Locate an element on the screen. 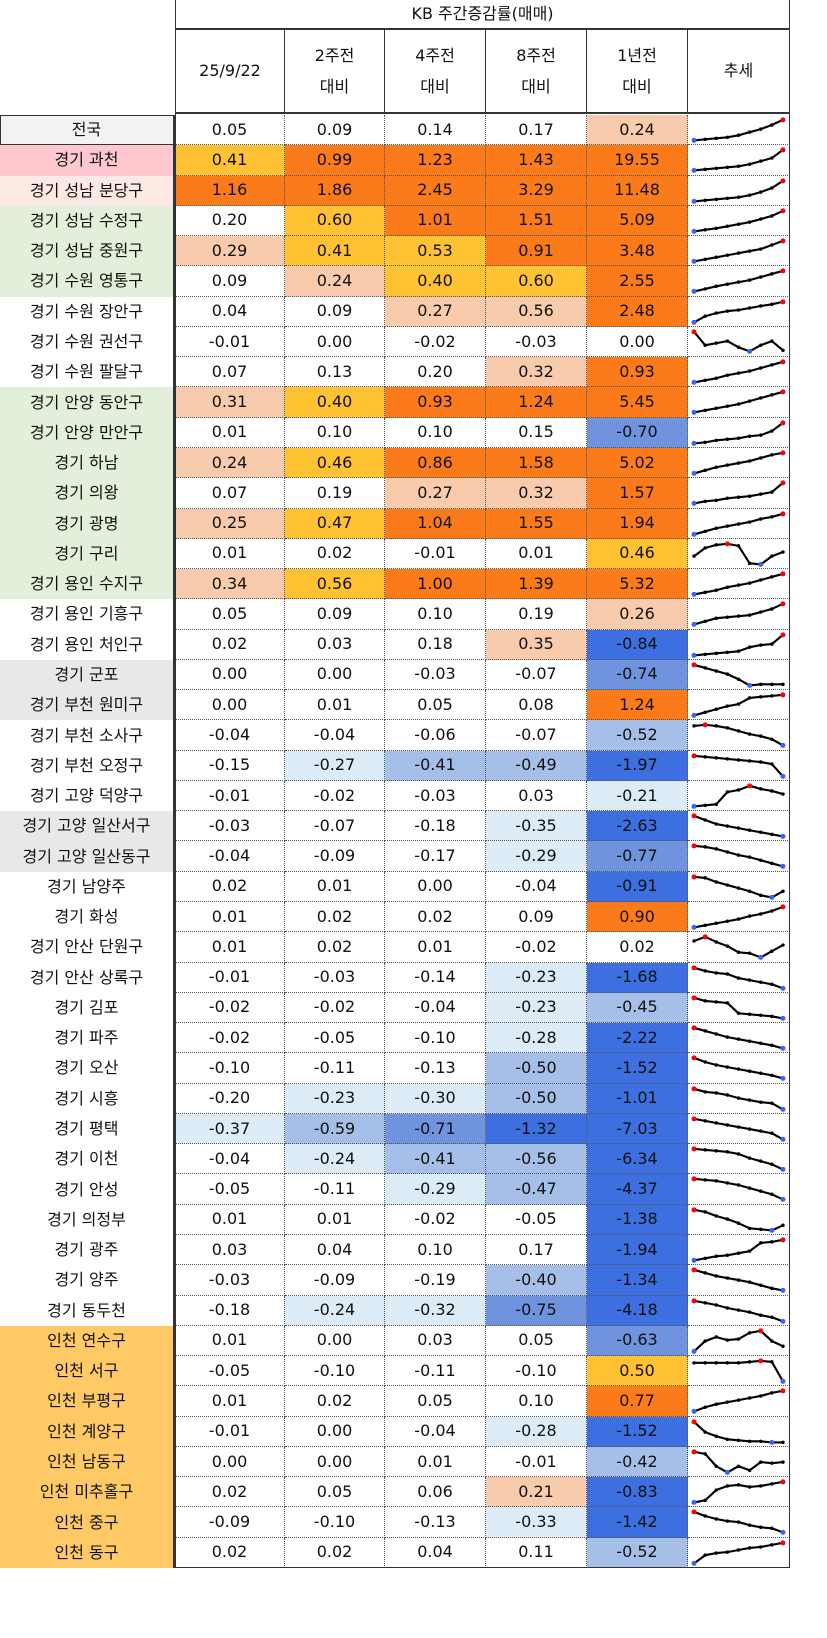 This screenshot has width=827, height=1638. region-name: 경기 성남 분당구 is located at coordinates (87, 190).